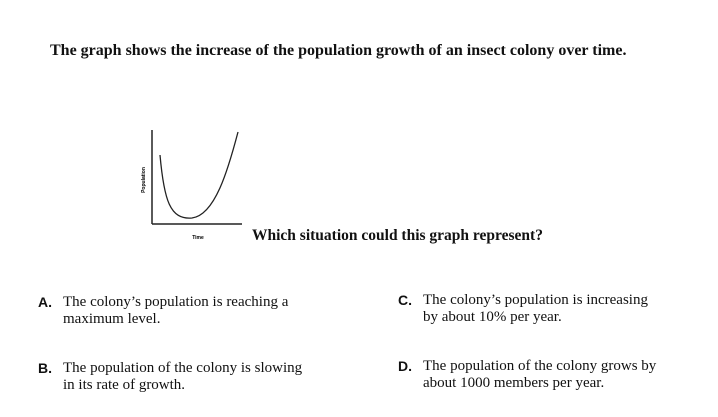 The width and height of the screenshot is (718, 417). I want to click on y-axis-label: Population, so click(144, 180).